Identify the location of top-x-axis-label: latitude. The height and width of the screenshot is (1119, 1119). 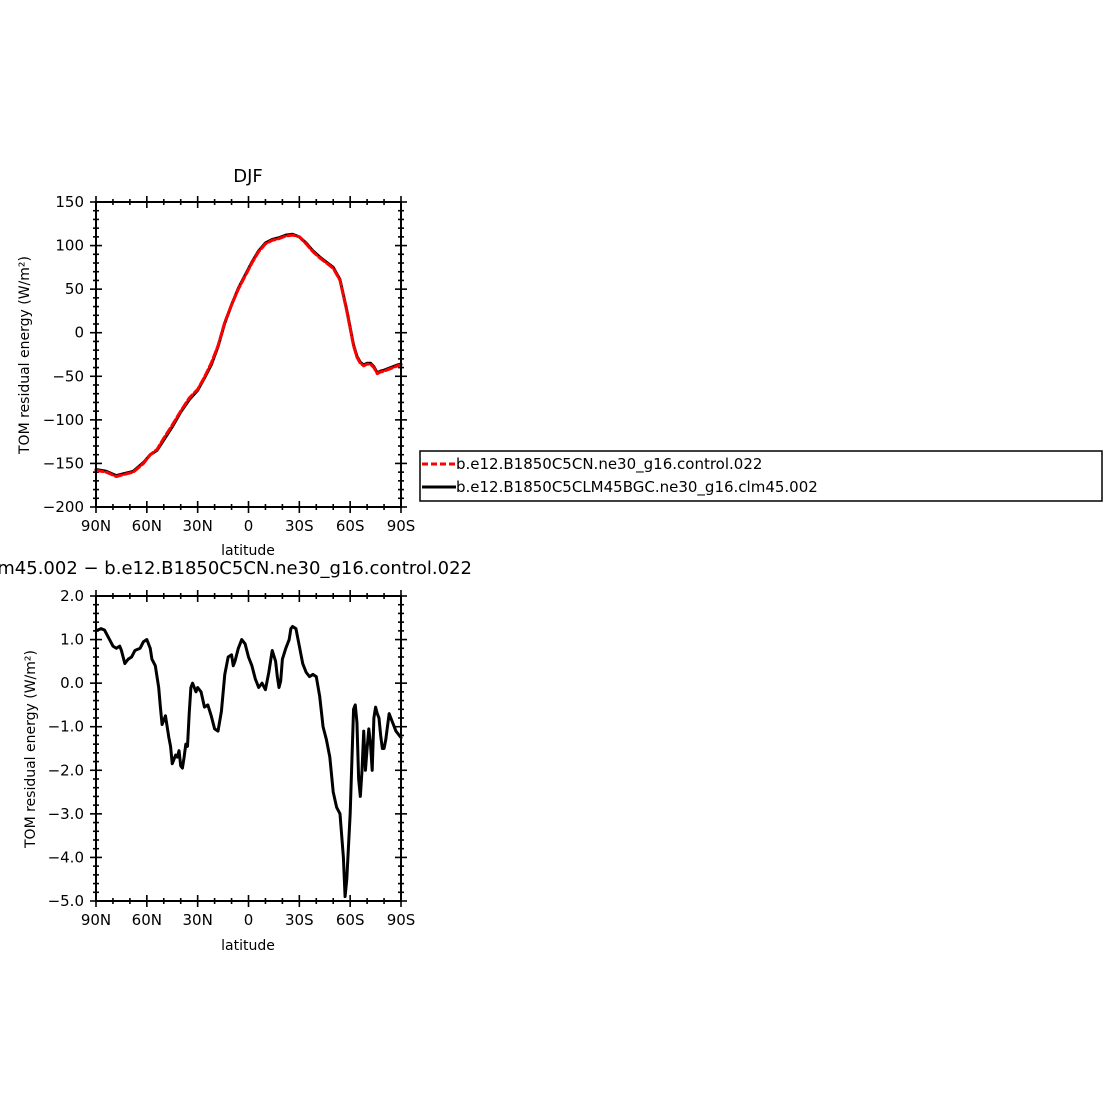
(248, 551).